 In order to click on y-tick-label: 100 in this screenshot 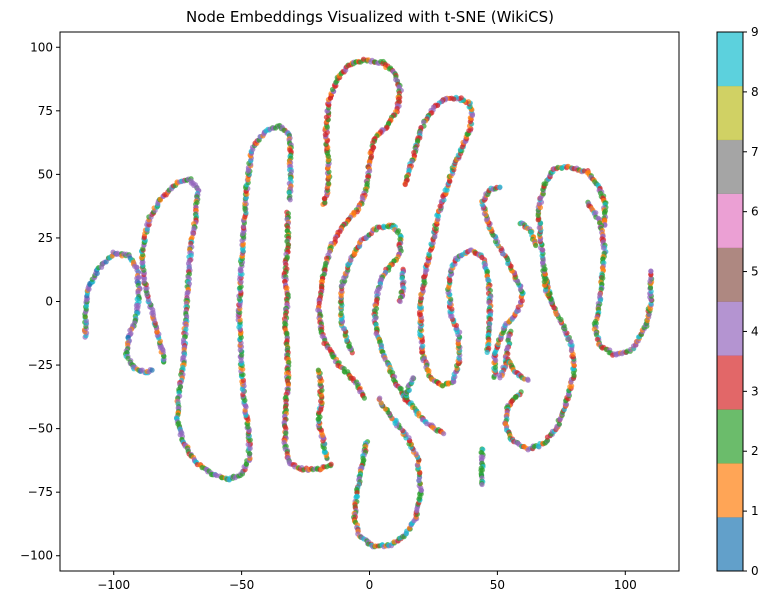, I will do `click(41, 47)`.